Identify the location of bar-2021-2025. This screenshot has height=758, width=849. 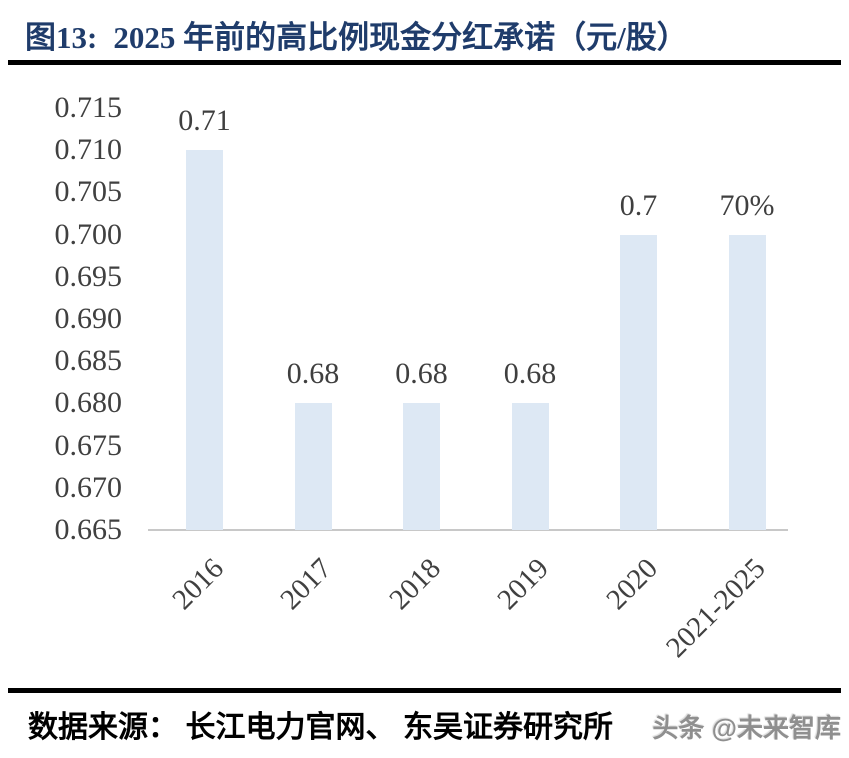
(747, 382).